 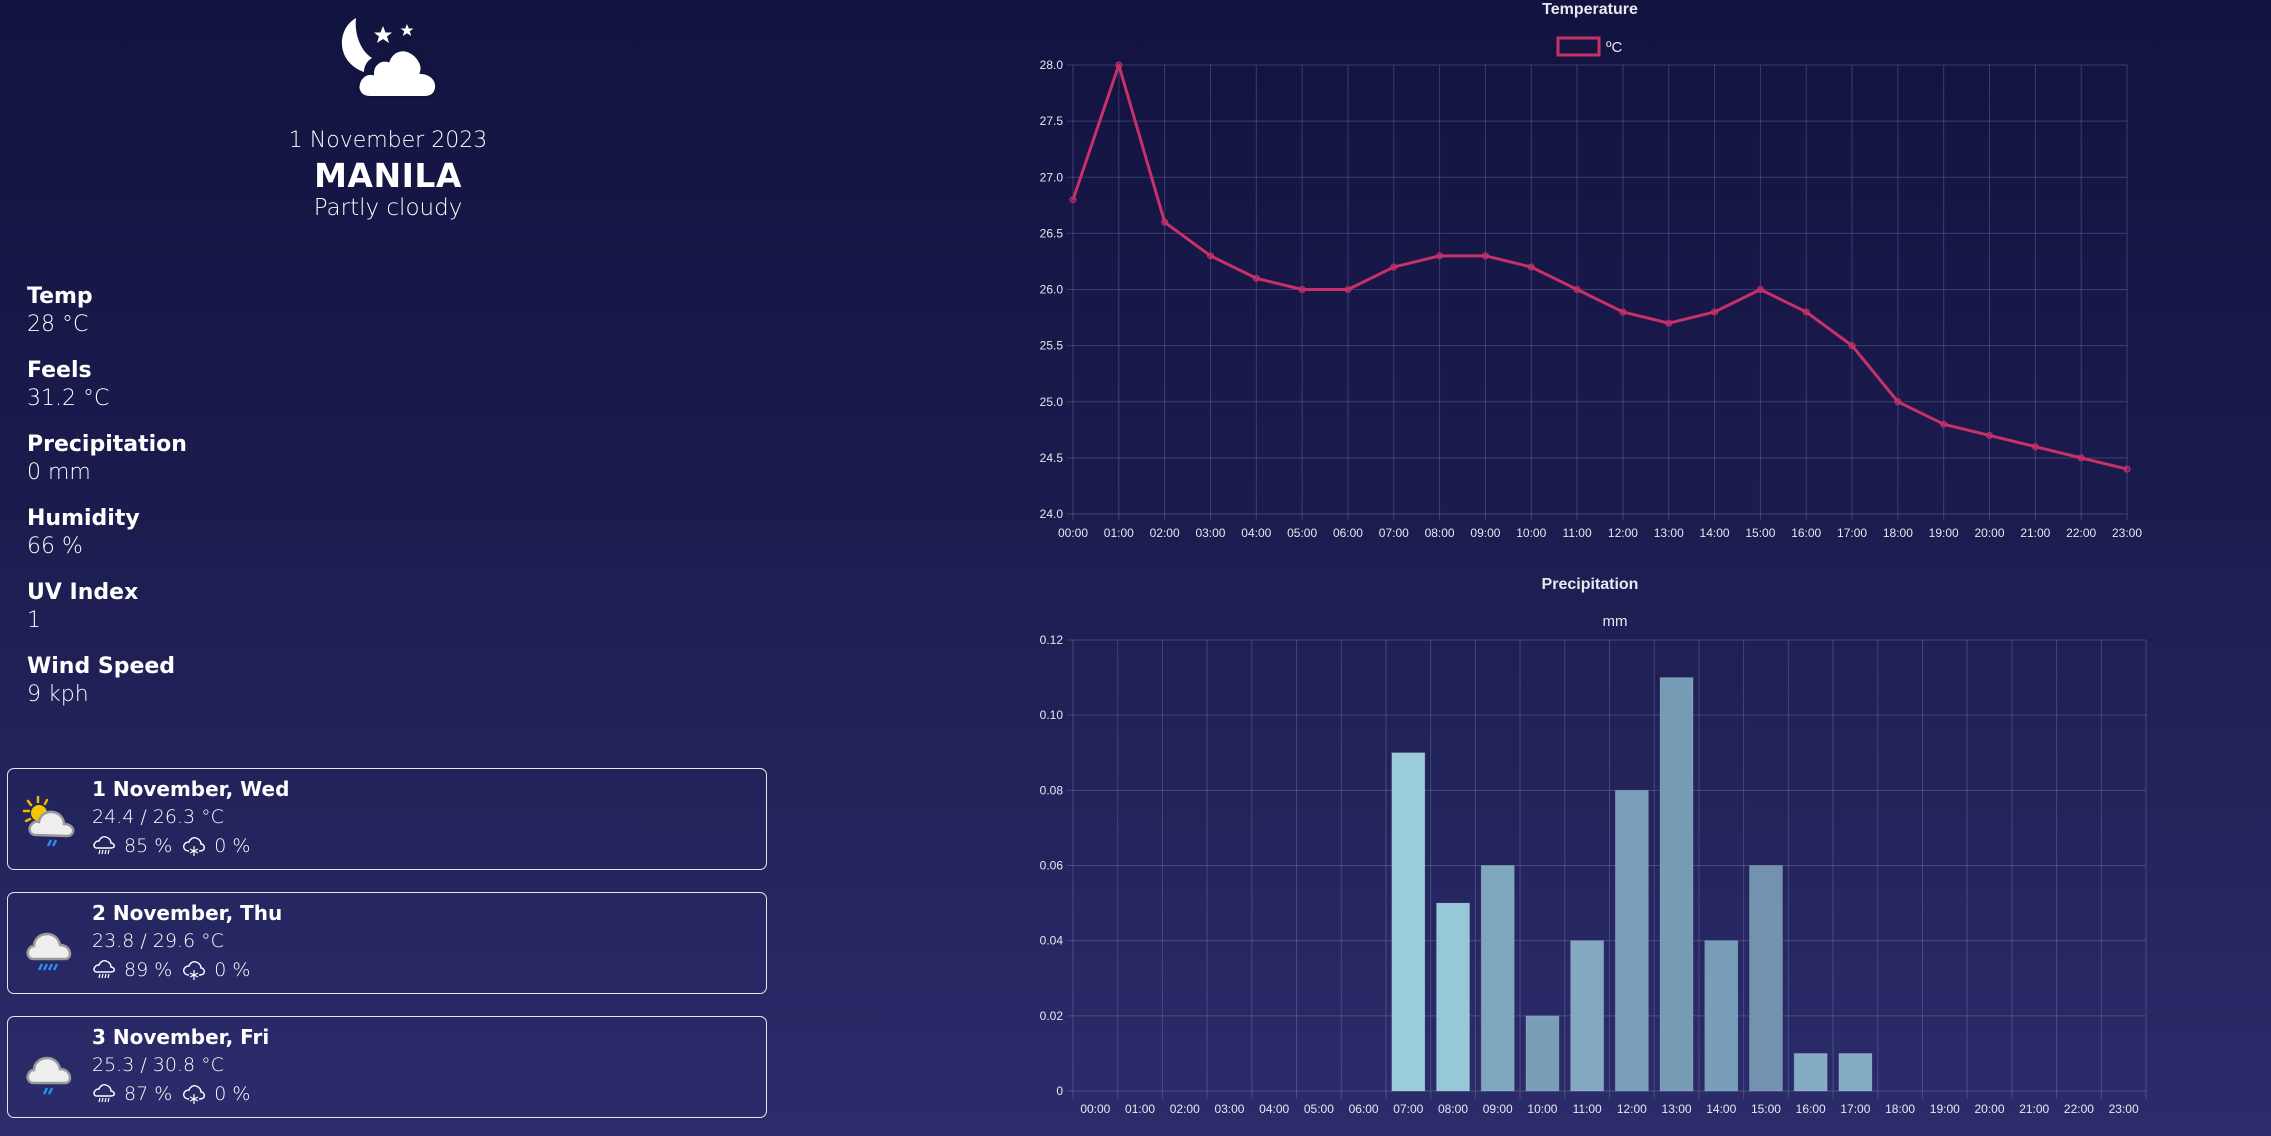 I want to click on x-tick-label: 00:00, so click(x=1073, y=533).